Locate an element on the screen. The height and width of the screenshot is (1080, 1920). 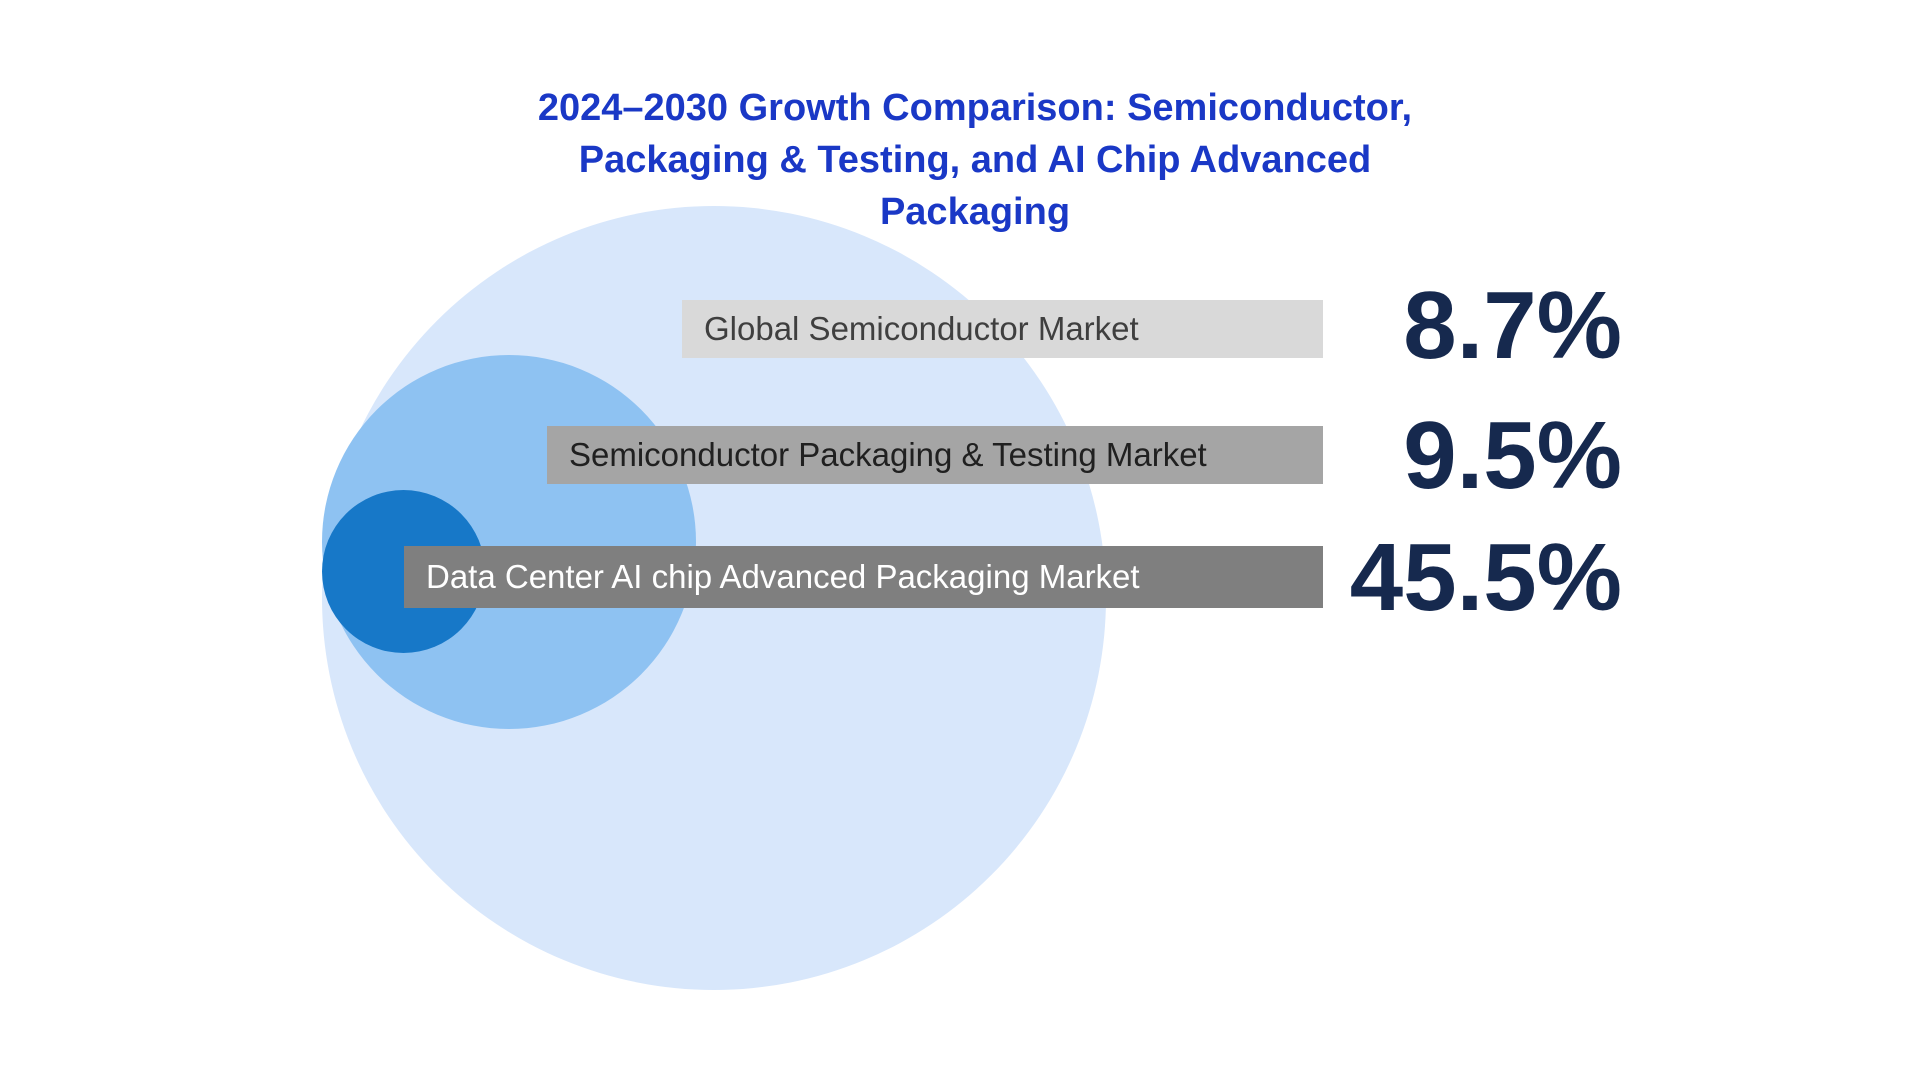
label-bar-packaging-testing: Semiconductor Packaging & Testing Market is located at coordinates (935, 455).